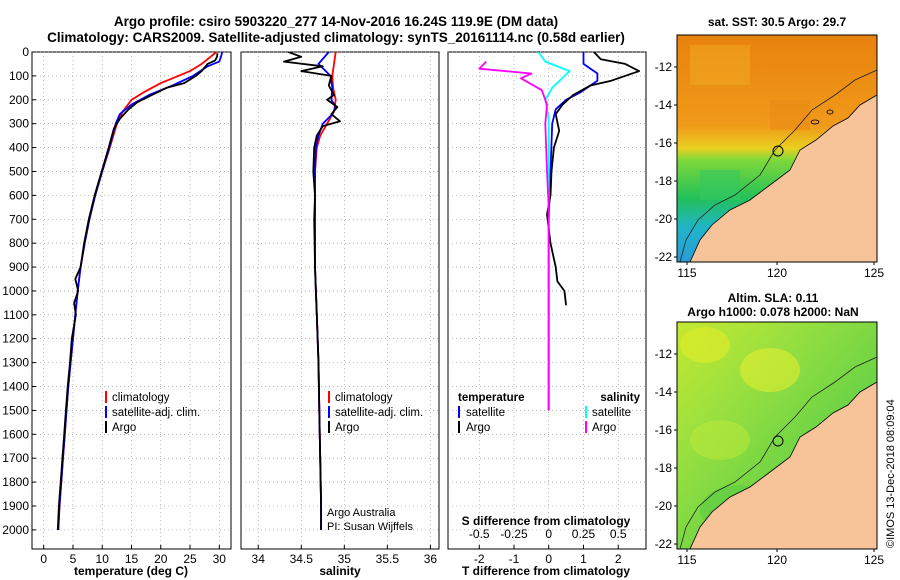 This screenshot has height=580, width=900. What do you see at coordinates (514, 534) in the screenshot?
I see `s-tick-label: -0.25` at bounding box center [514, 534].